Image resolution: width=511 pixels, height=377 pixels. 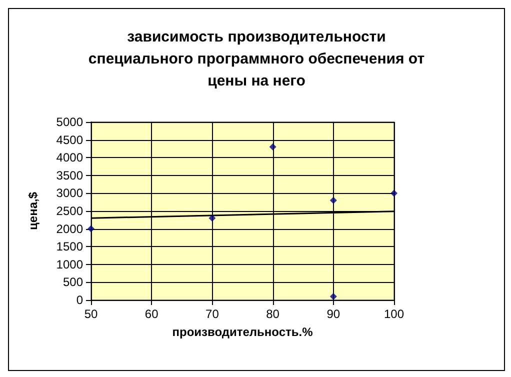 I want to click on x-tick-label: 90, so click(x=333, y=314).